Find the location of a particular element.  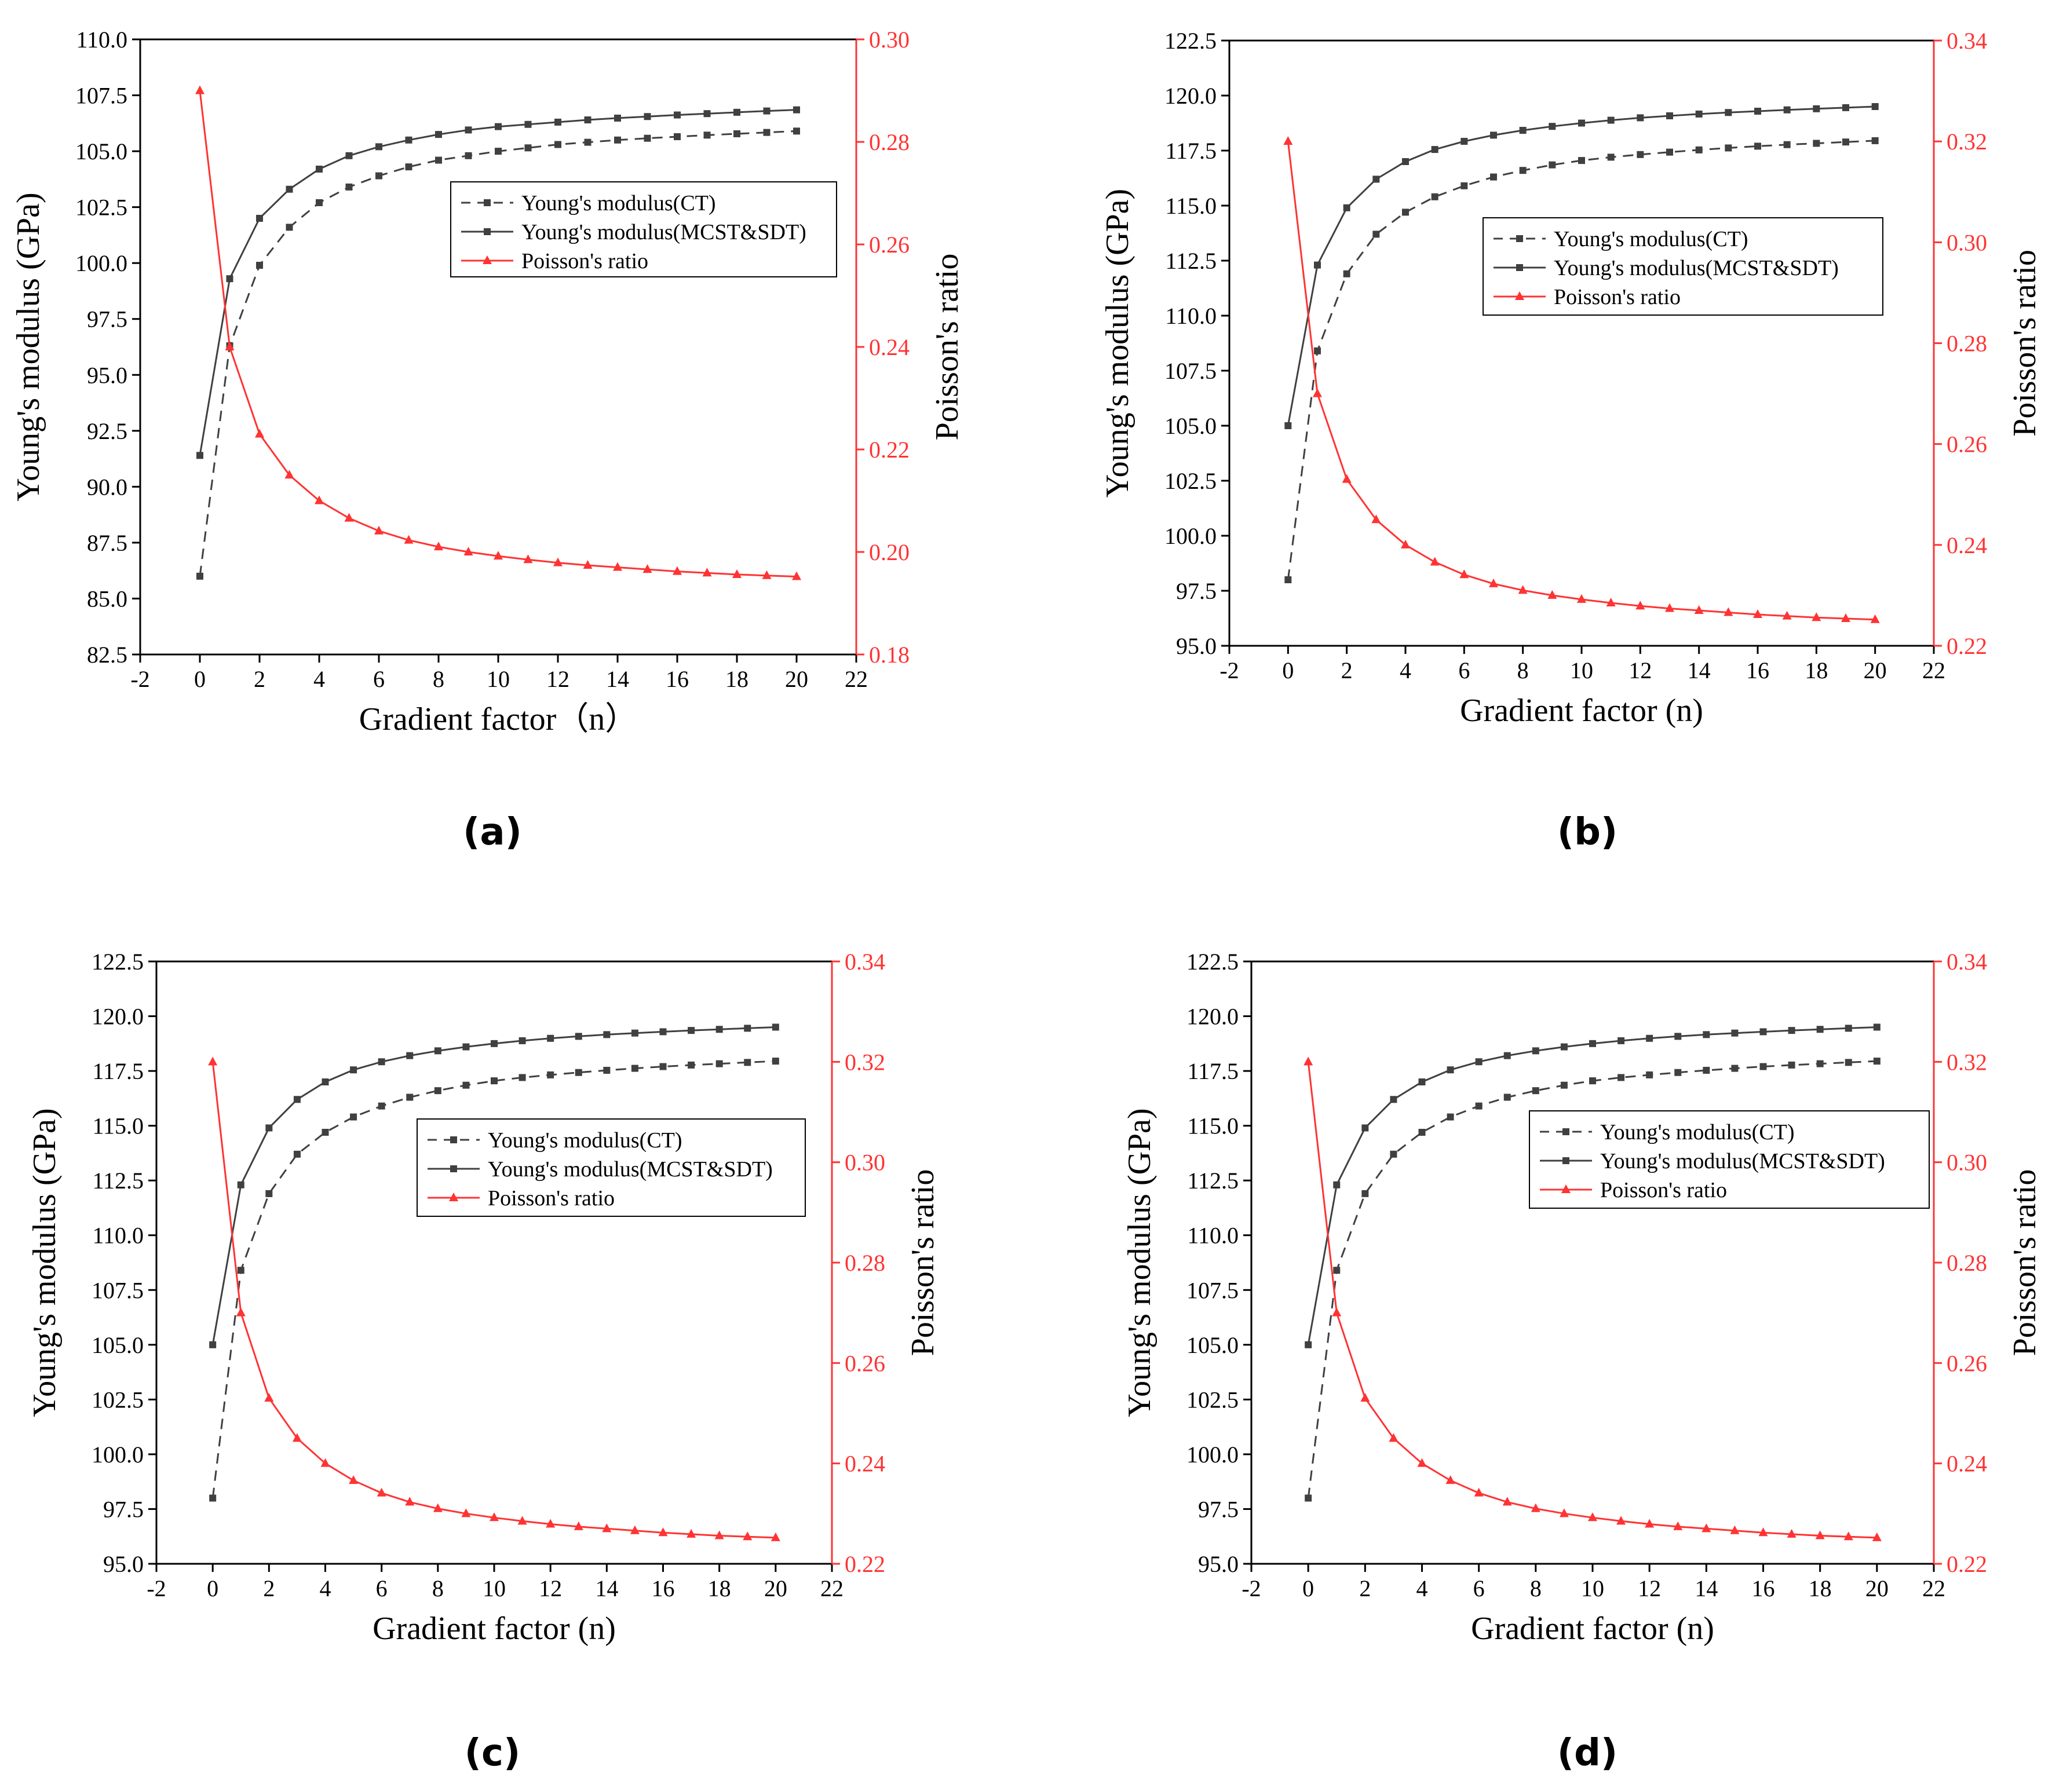

y-tick-label: 90.0 is located at coordinates (107, 487).